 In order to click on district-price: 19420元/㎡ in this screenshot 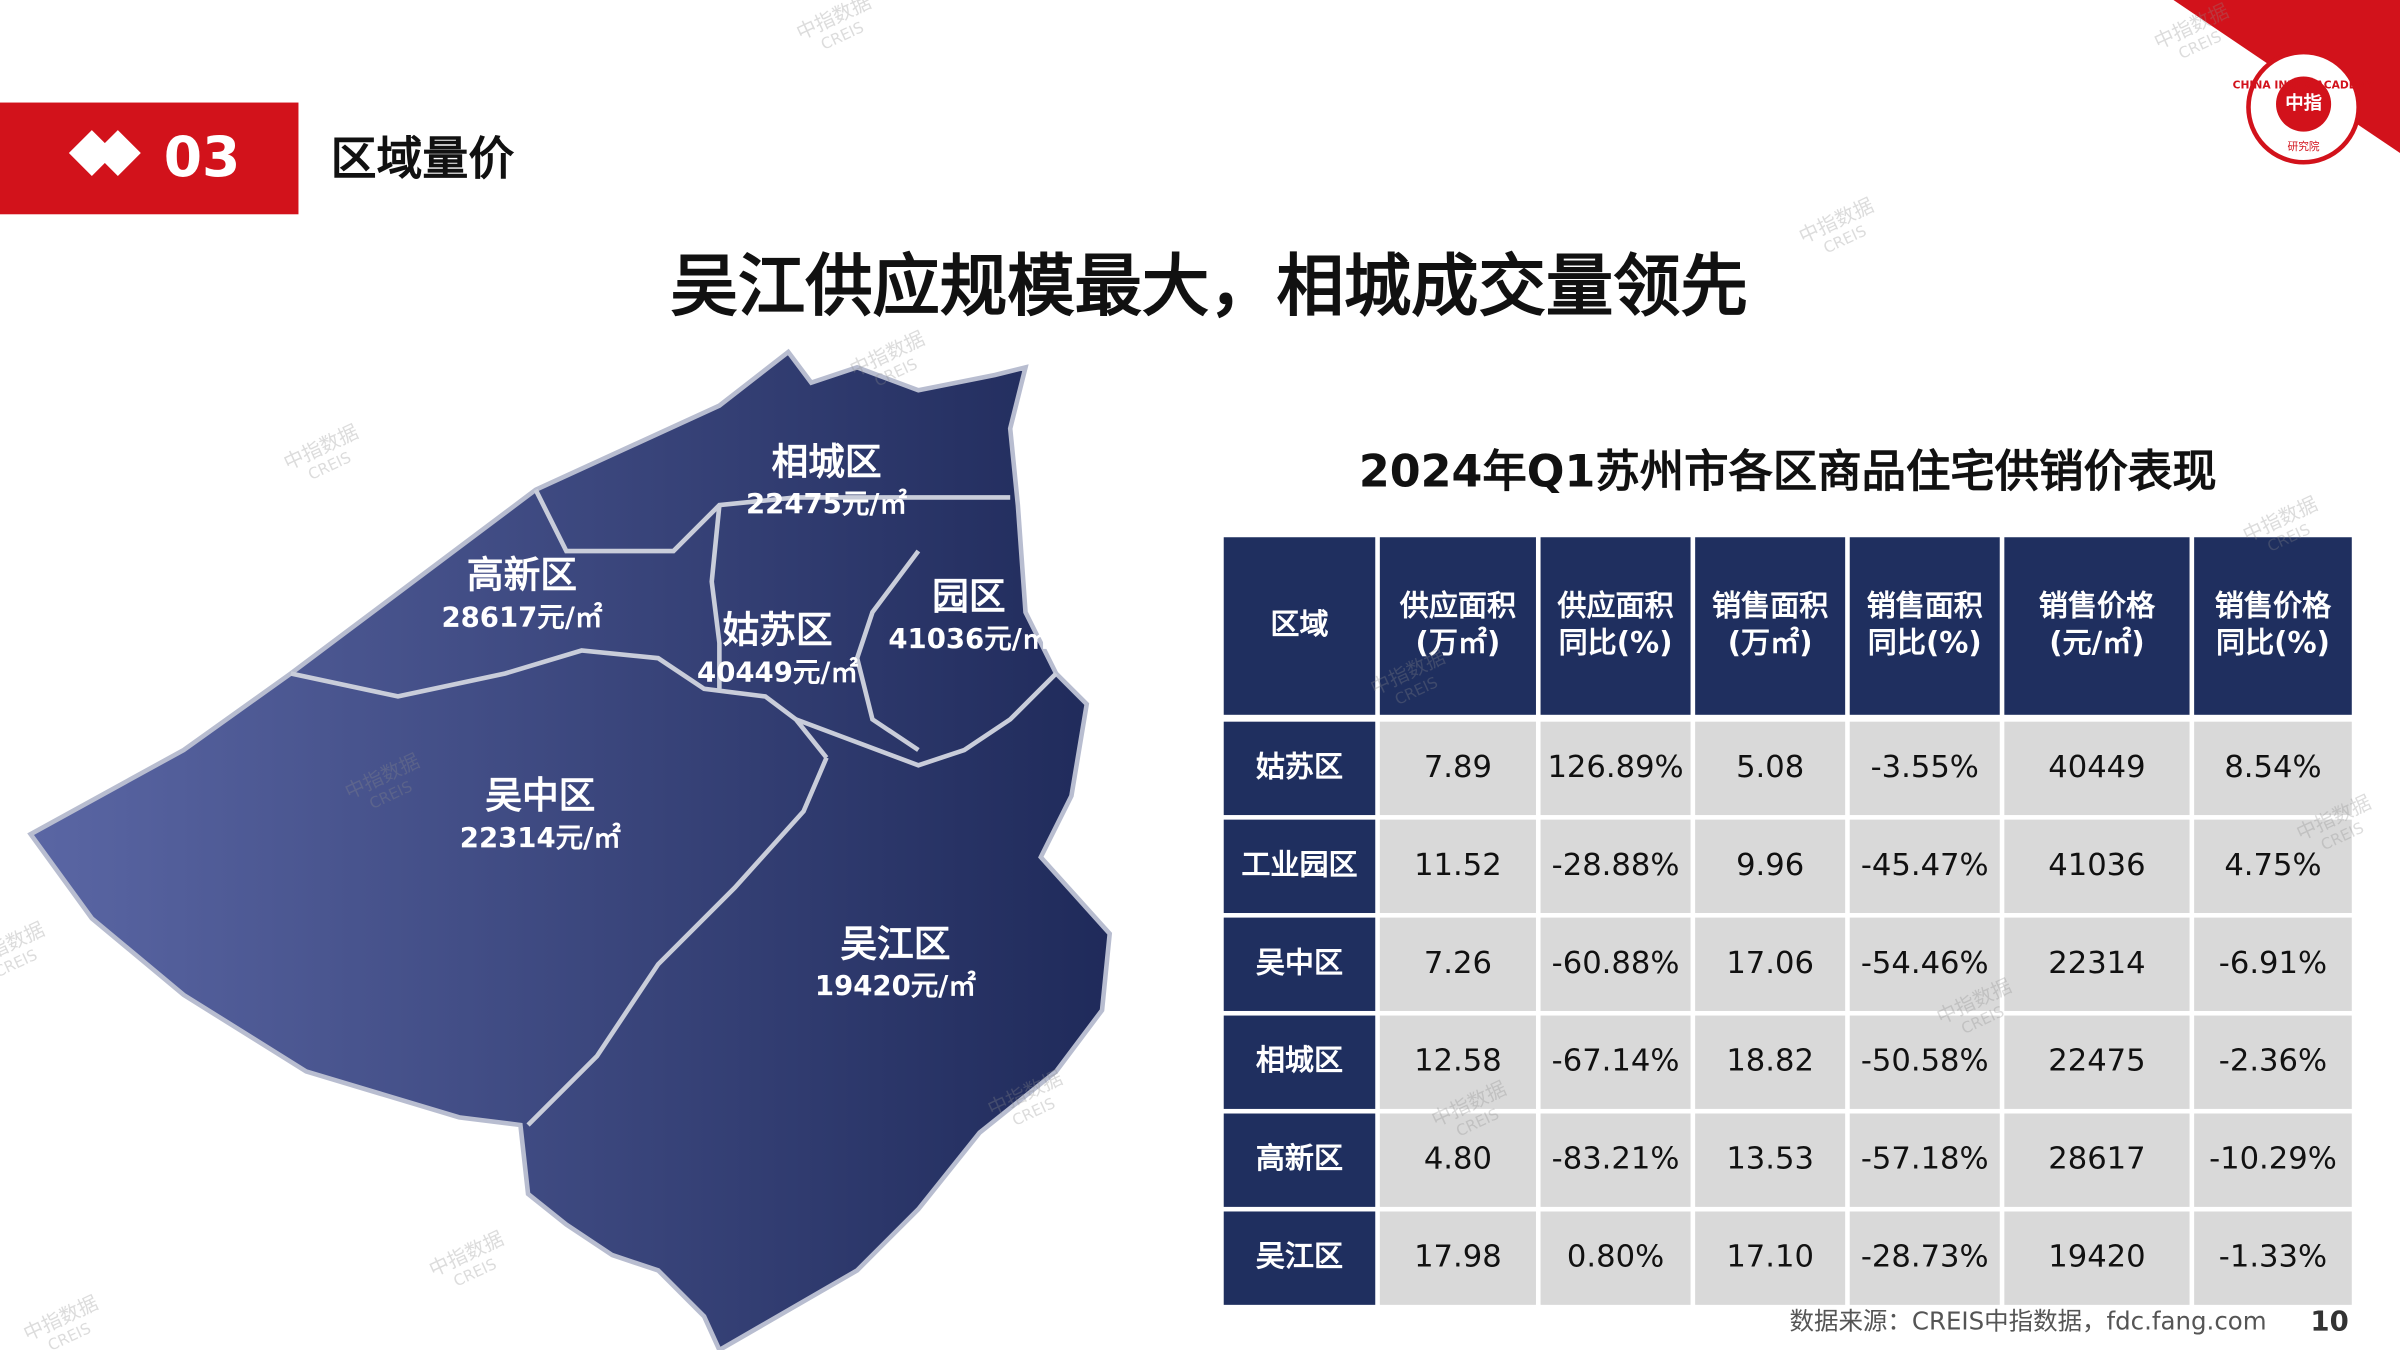, I will do `click(895, 986)`.